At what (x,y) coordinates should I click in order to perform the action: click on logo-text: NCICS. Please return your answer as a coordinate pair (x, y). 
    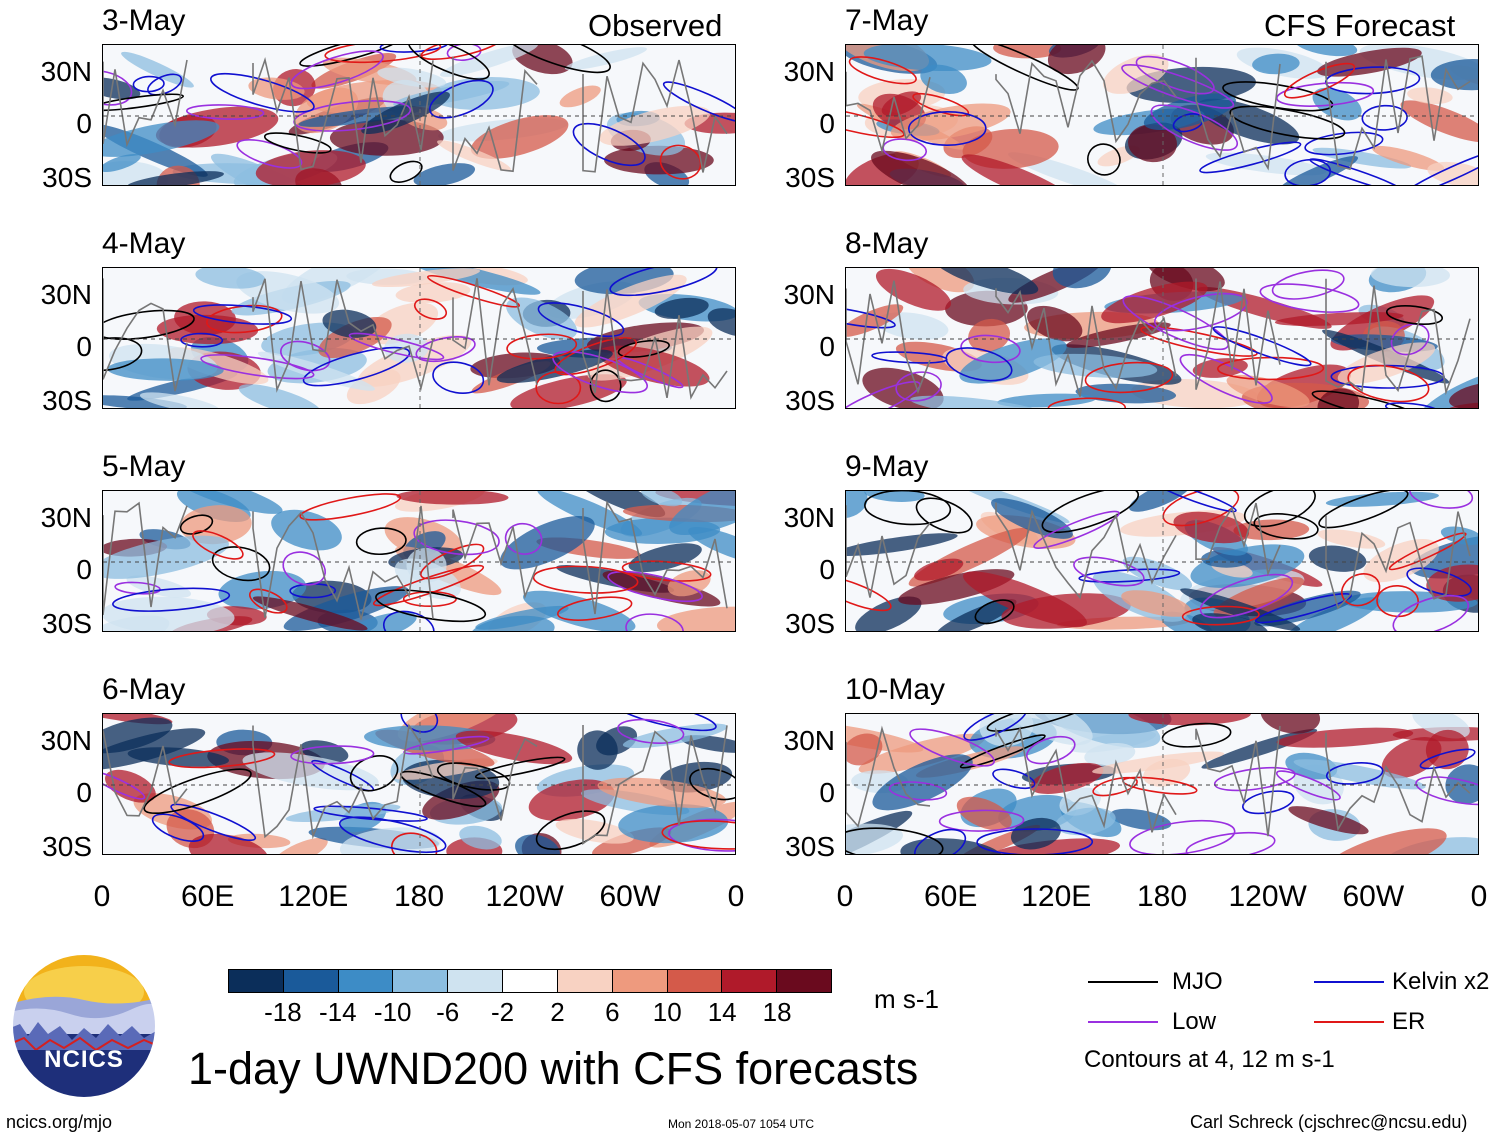
    Looking at the image, I should click on (84, 1059).